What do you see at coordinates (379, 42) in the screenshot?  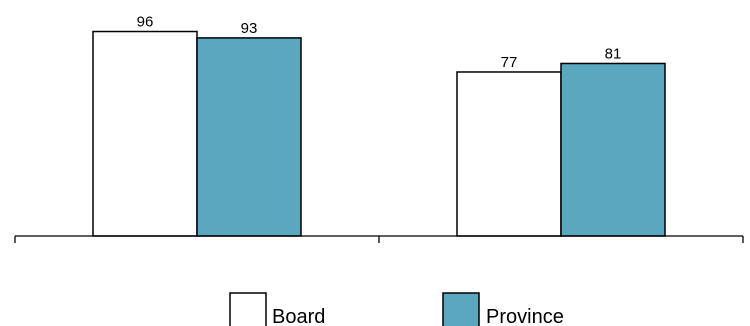 I see `data-labels-layer: 96 93 77 81` at bounding box center [379, 42].